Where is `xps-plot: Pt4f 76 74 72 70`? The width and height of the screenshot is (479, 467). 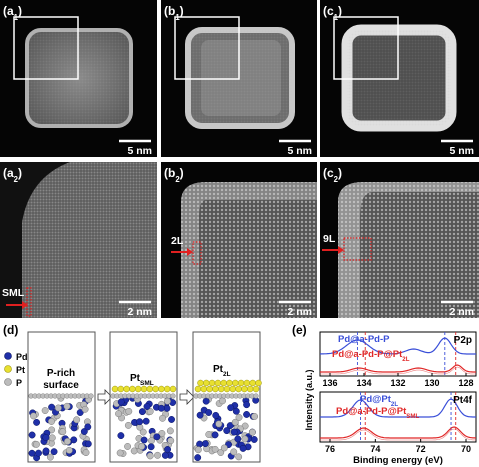 xps-plot: Pt4f 76 74 72 70 is located at coordinates (398, 422).